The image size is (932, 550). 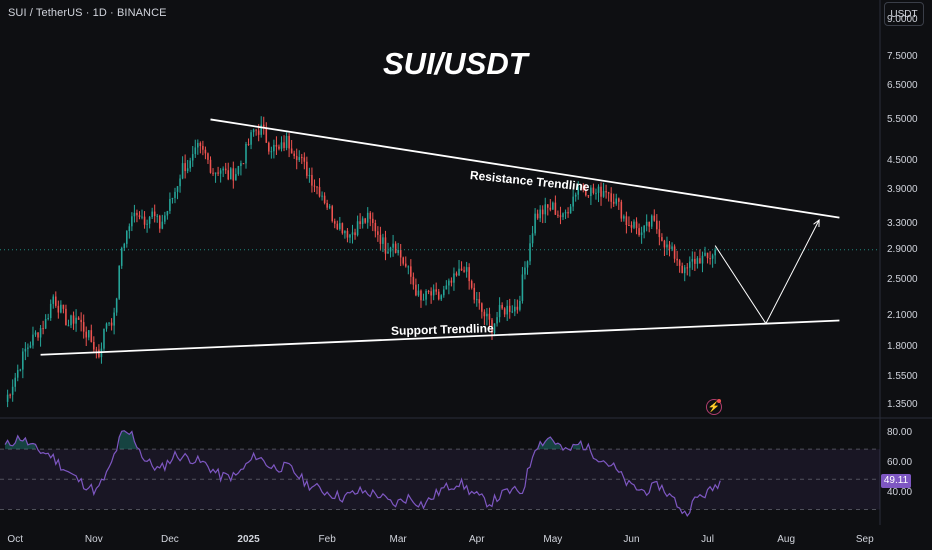 I want to click on price-tick: 2.9000, so click(x=902, y=250).